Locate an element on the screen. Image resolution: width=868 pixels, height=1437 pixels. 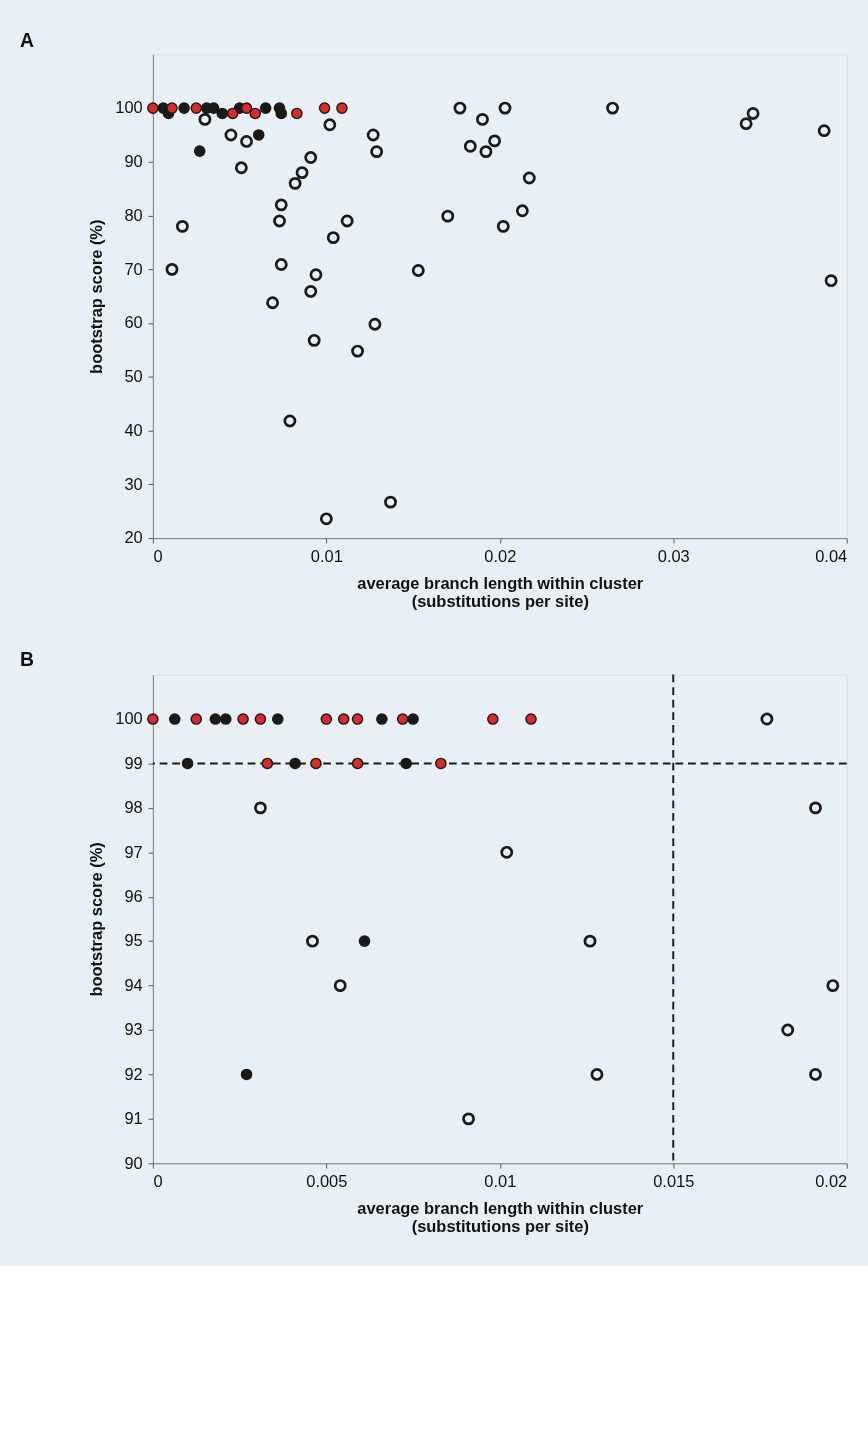
y-tick-label: 50 is located at coordinates (133, 376).